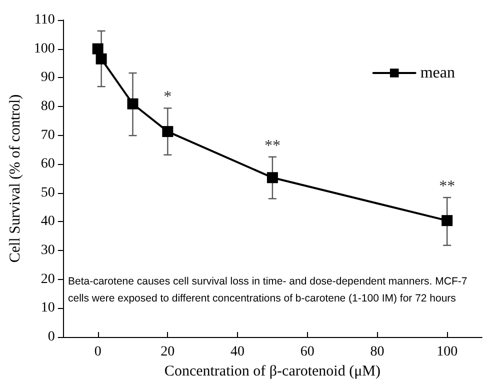 This screenshot has height=389, width=490. Describe the element at coordinates (237, 352) in the screenshot. I see `x-tick-label: 40` at that location.